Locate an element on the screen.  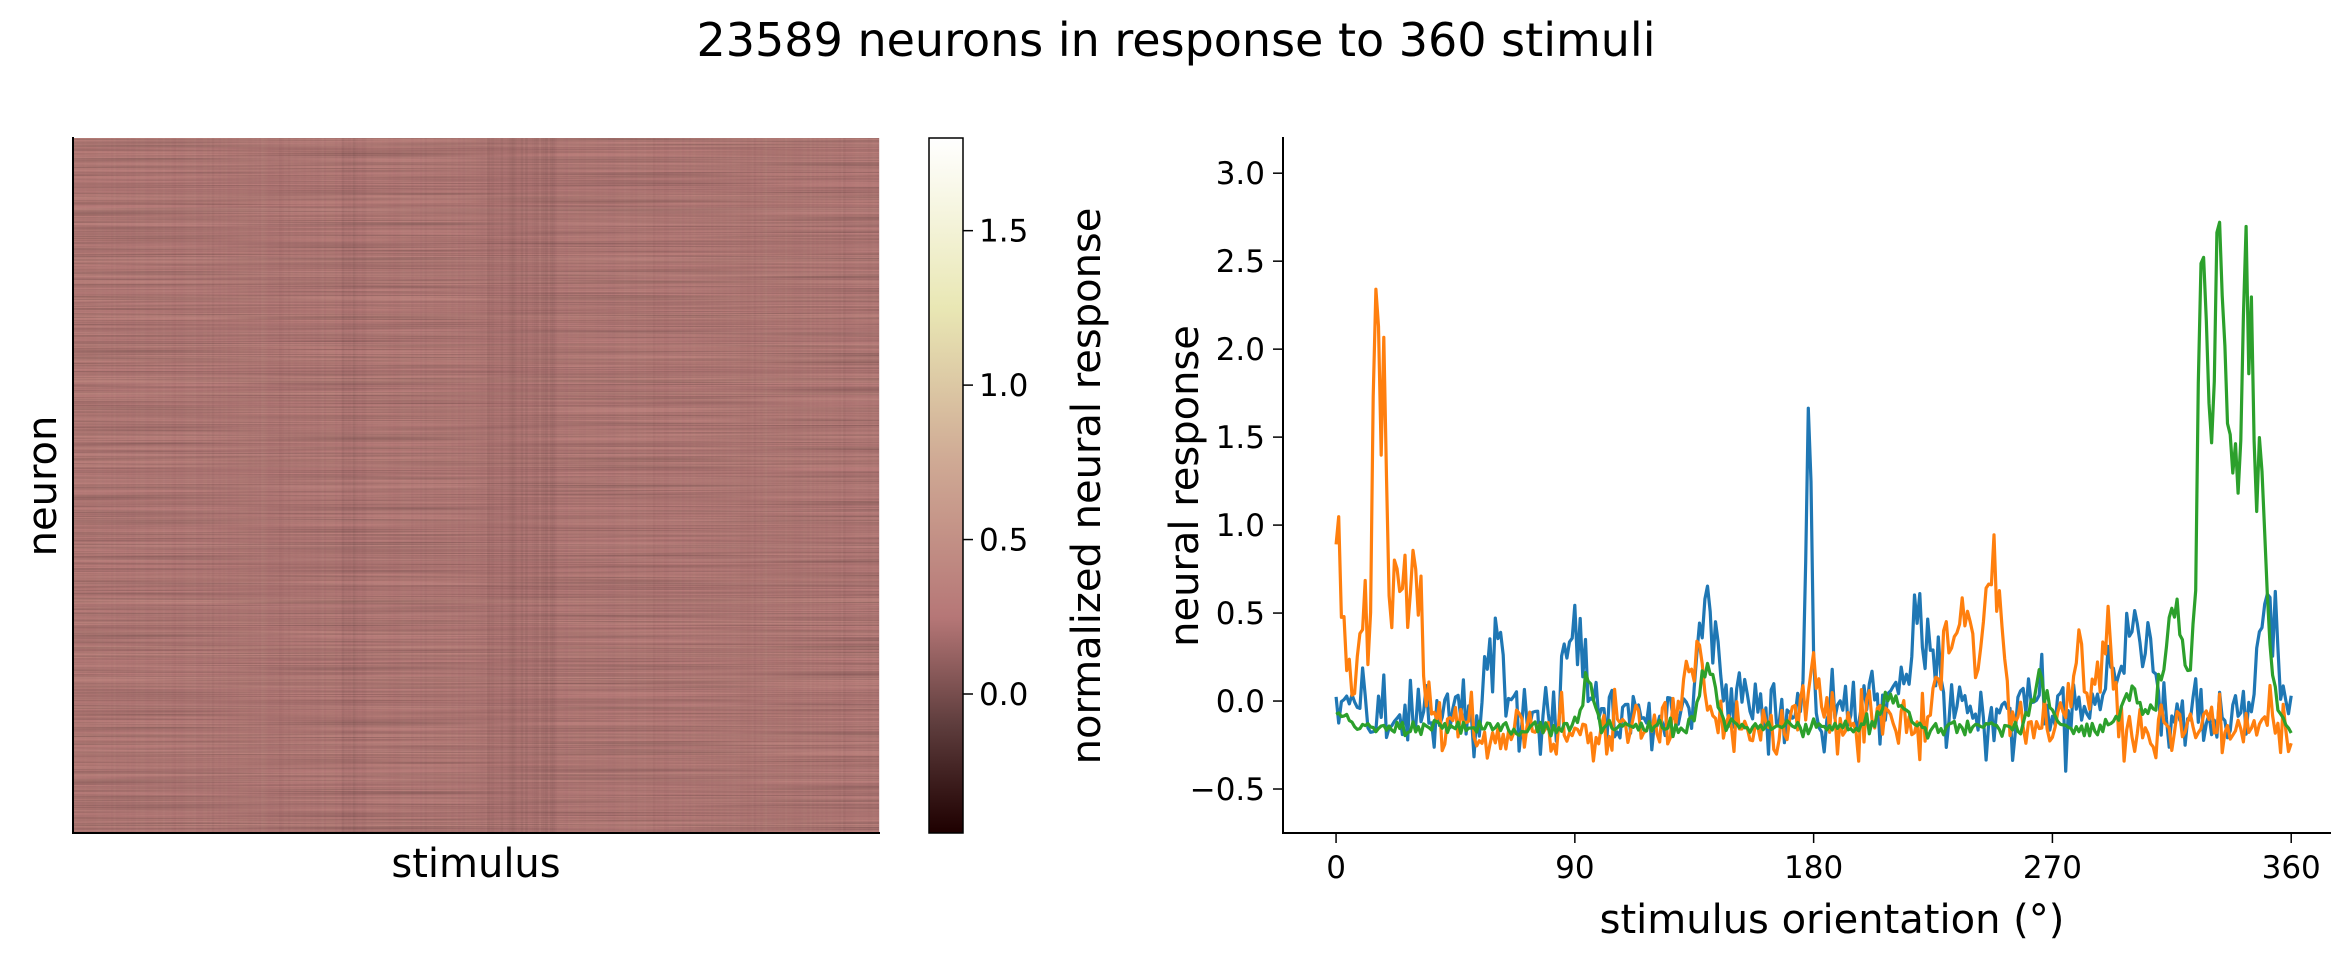
colorbar-gradient is located at coordinates (946, 485).